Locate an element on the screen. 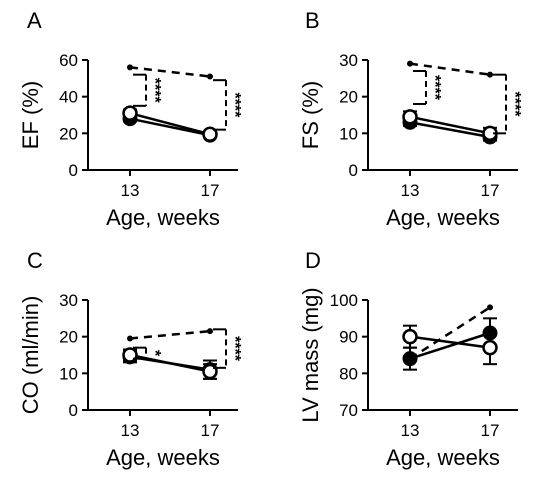 Image resolution: width=550 pixels, height=495 pixels. significance-bracket: * is located at coordinates (148, 353).